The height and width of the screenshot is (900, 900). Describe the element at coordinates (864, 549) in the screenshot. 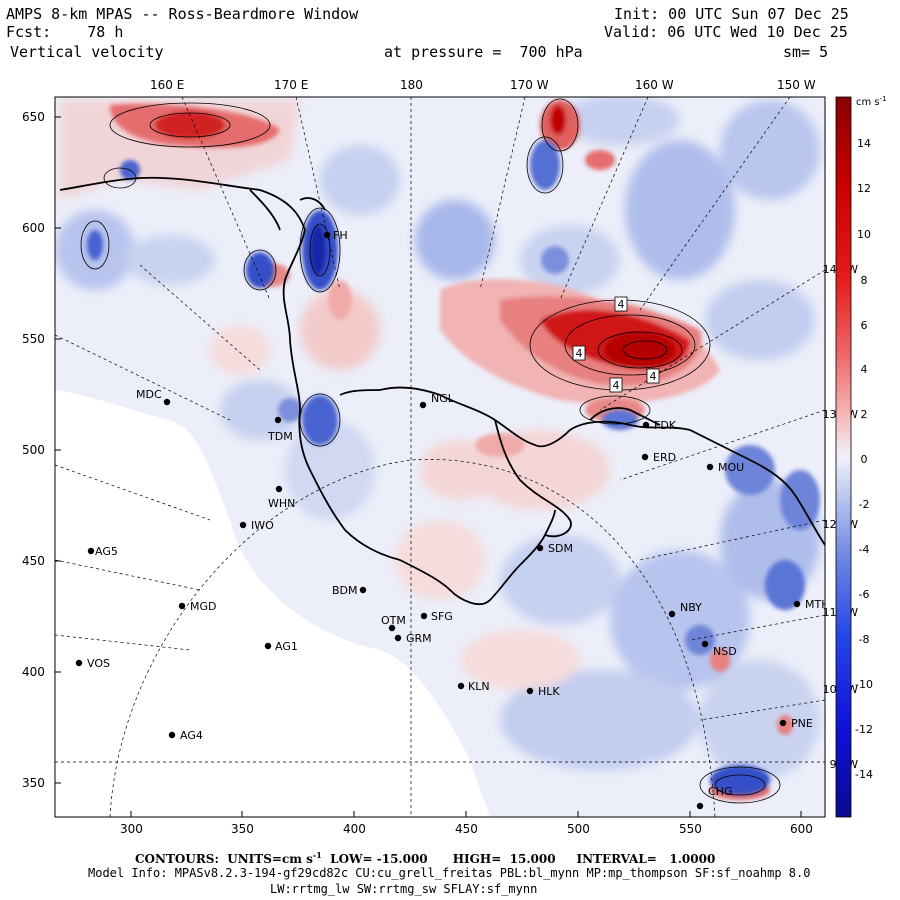

I see `colorbar-label: -4` at that location.